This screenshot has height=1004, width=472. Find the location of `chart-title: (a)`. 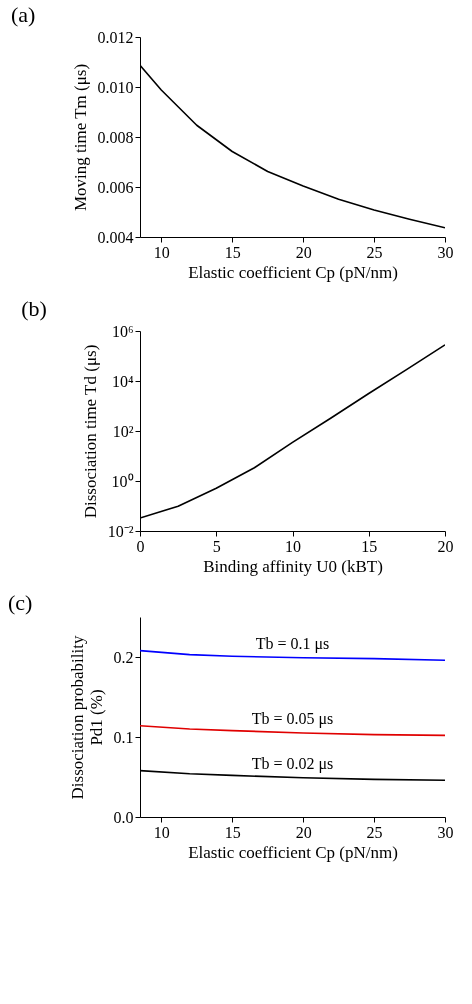

chart-title: (a) is located at coordinates (23, 14).